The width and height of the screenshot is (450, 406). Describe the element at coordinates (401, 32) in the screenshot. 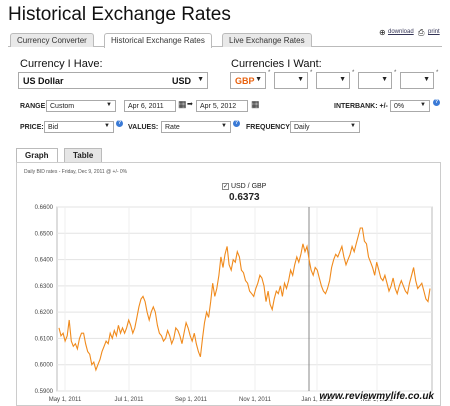

I see `download-link: download` at that location.